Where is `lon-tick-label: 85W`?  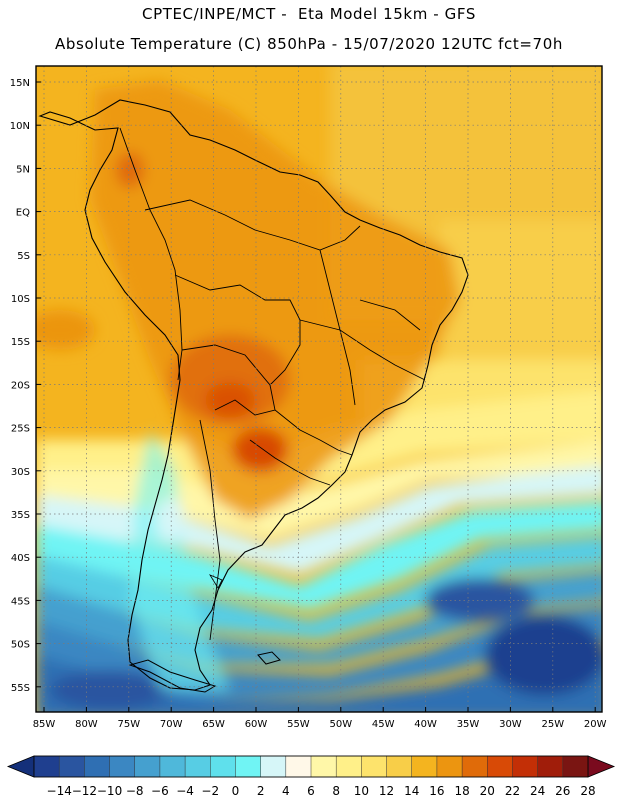 lon-tick-label: 85W is located at coordinates (44, 724).